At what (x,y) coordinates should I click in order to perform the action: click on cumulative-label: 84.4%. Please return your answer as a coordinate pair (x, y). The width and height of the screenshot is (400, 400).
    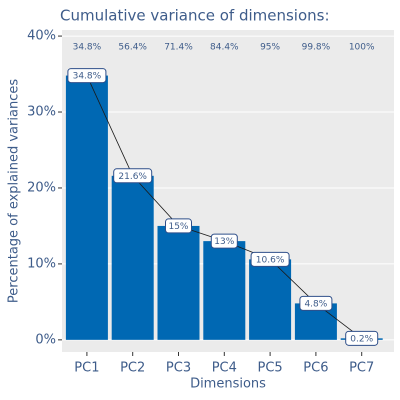
    Looking at the image, I should click on (224, 48).